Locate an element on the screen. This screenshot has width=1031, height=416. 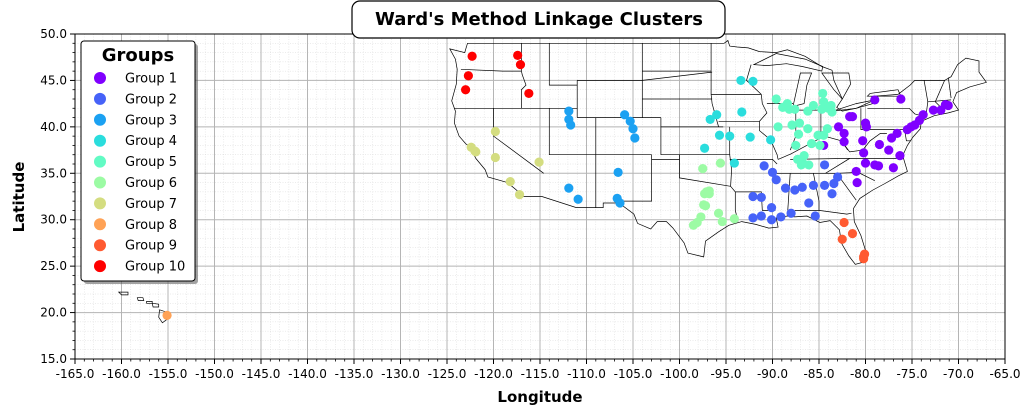
x-tick-label: -80.0 is located at coordinates (865, 374).